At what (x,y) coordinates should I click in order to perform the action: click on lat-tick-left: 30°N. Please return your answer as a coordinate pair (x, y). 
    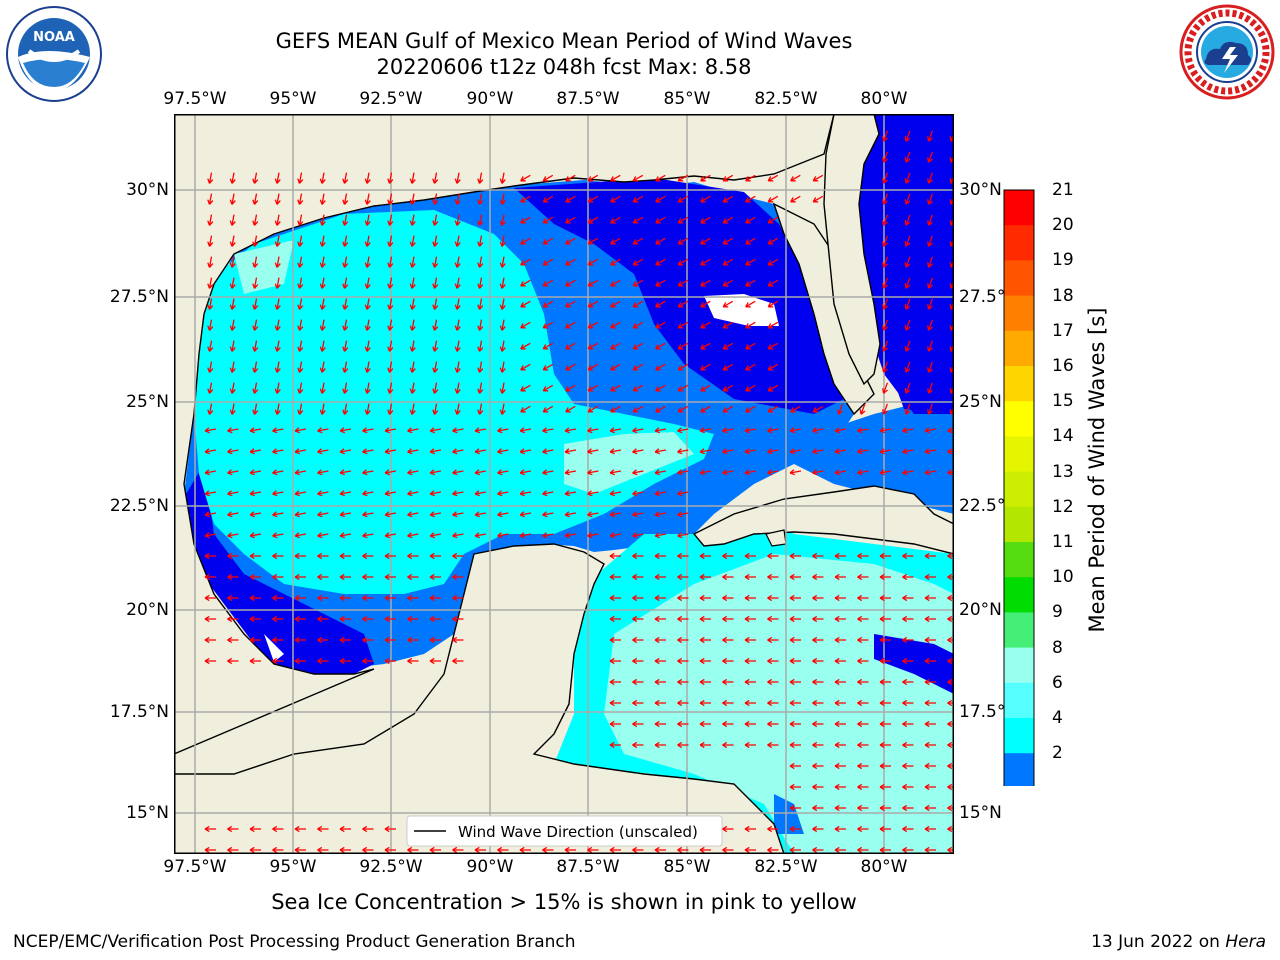
    Looking at the image, I should click on (147, 190).